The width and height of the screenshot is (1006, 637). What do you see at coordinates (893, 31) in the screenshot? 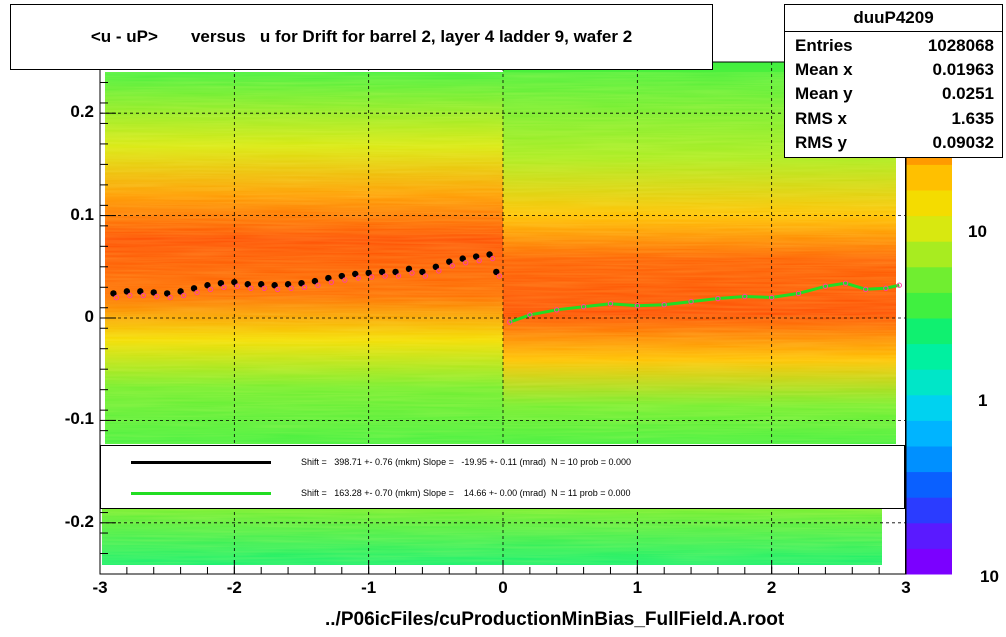
I see `stats-separator` at bounding box center [893, 31].